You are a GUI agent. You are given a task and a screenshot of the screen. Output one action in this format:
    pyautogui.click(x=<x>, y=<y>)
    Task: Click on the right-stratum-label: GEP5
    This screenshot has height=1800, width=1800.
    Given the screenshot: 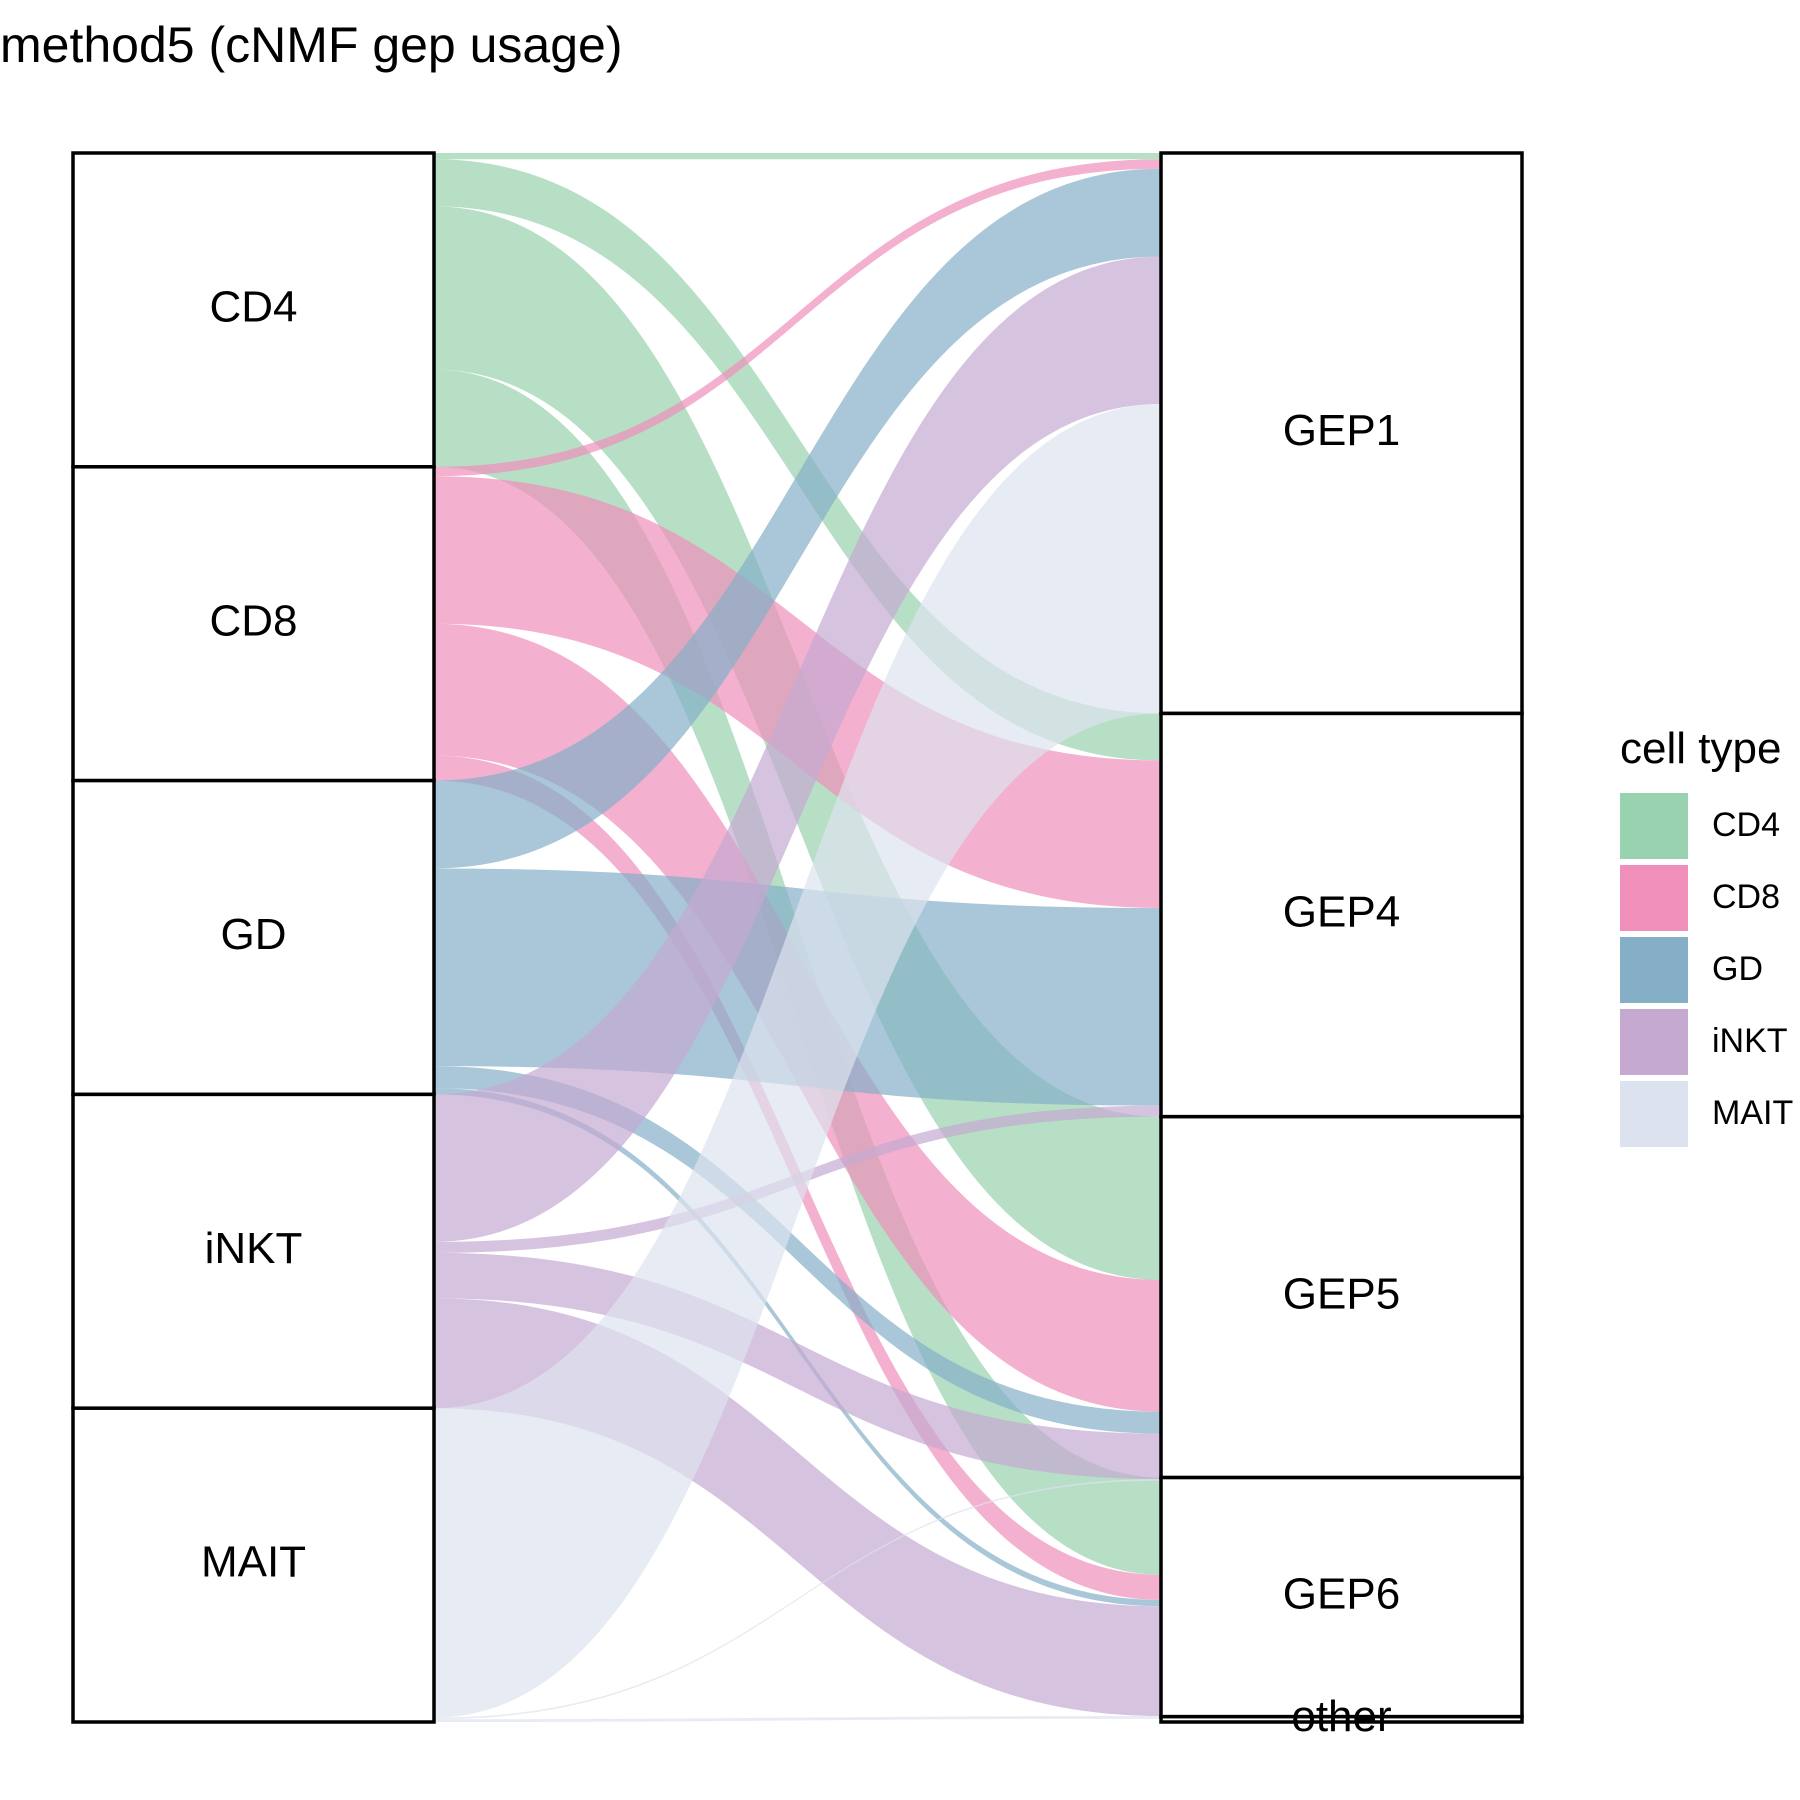 What is the action you would take?
    pyautogui.click(x=1341, y=1294)
    